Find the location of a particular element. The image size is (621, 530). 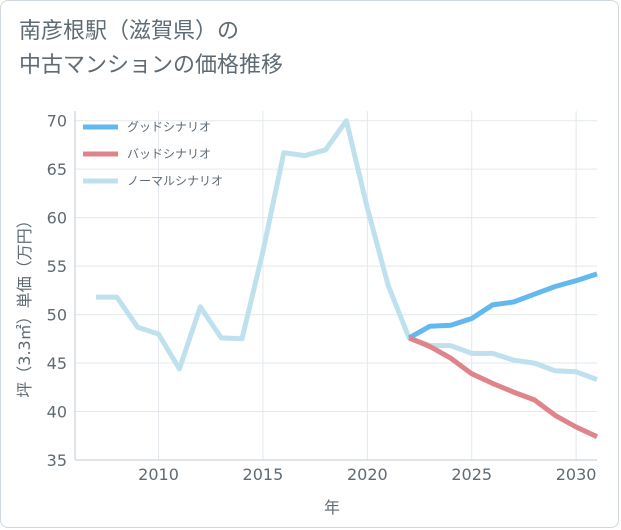

y-tick-label: 35 is located at coordinates (57, 460).